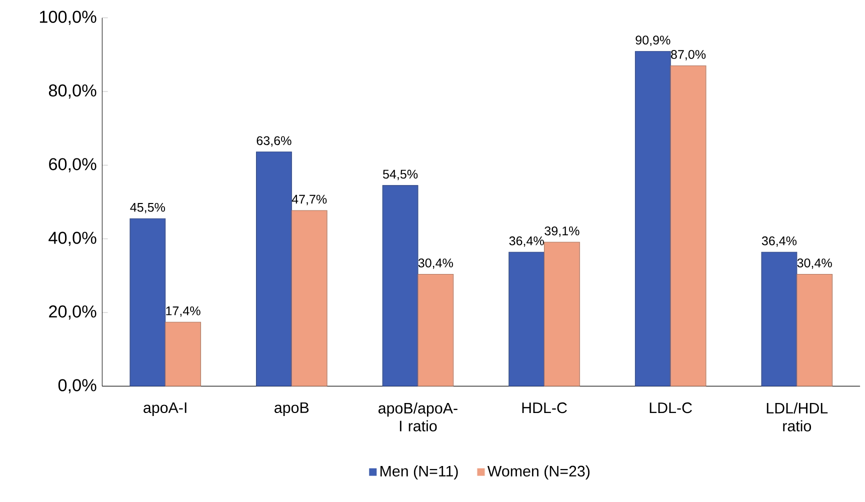  I want to click on y-tick-label: 80,0%, so click(72, 91).